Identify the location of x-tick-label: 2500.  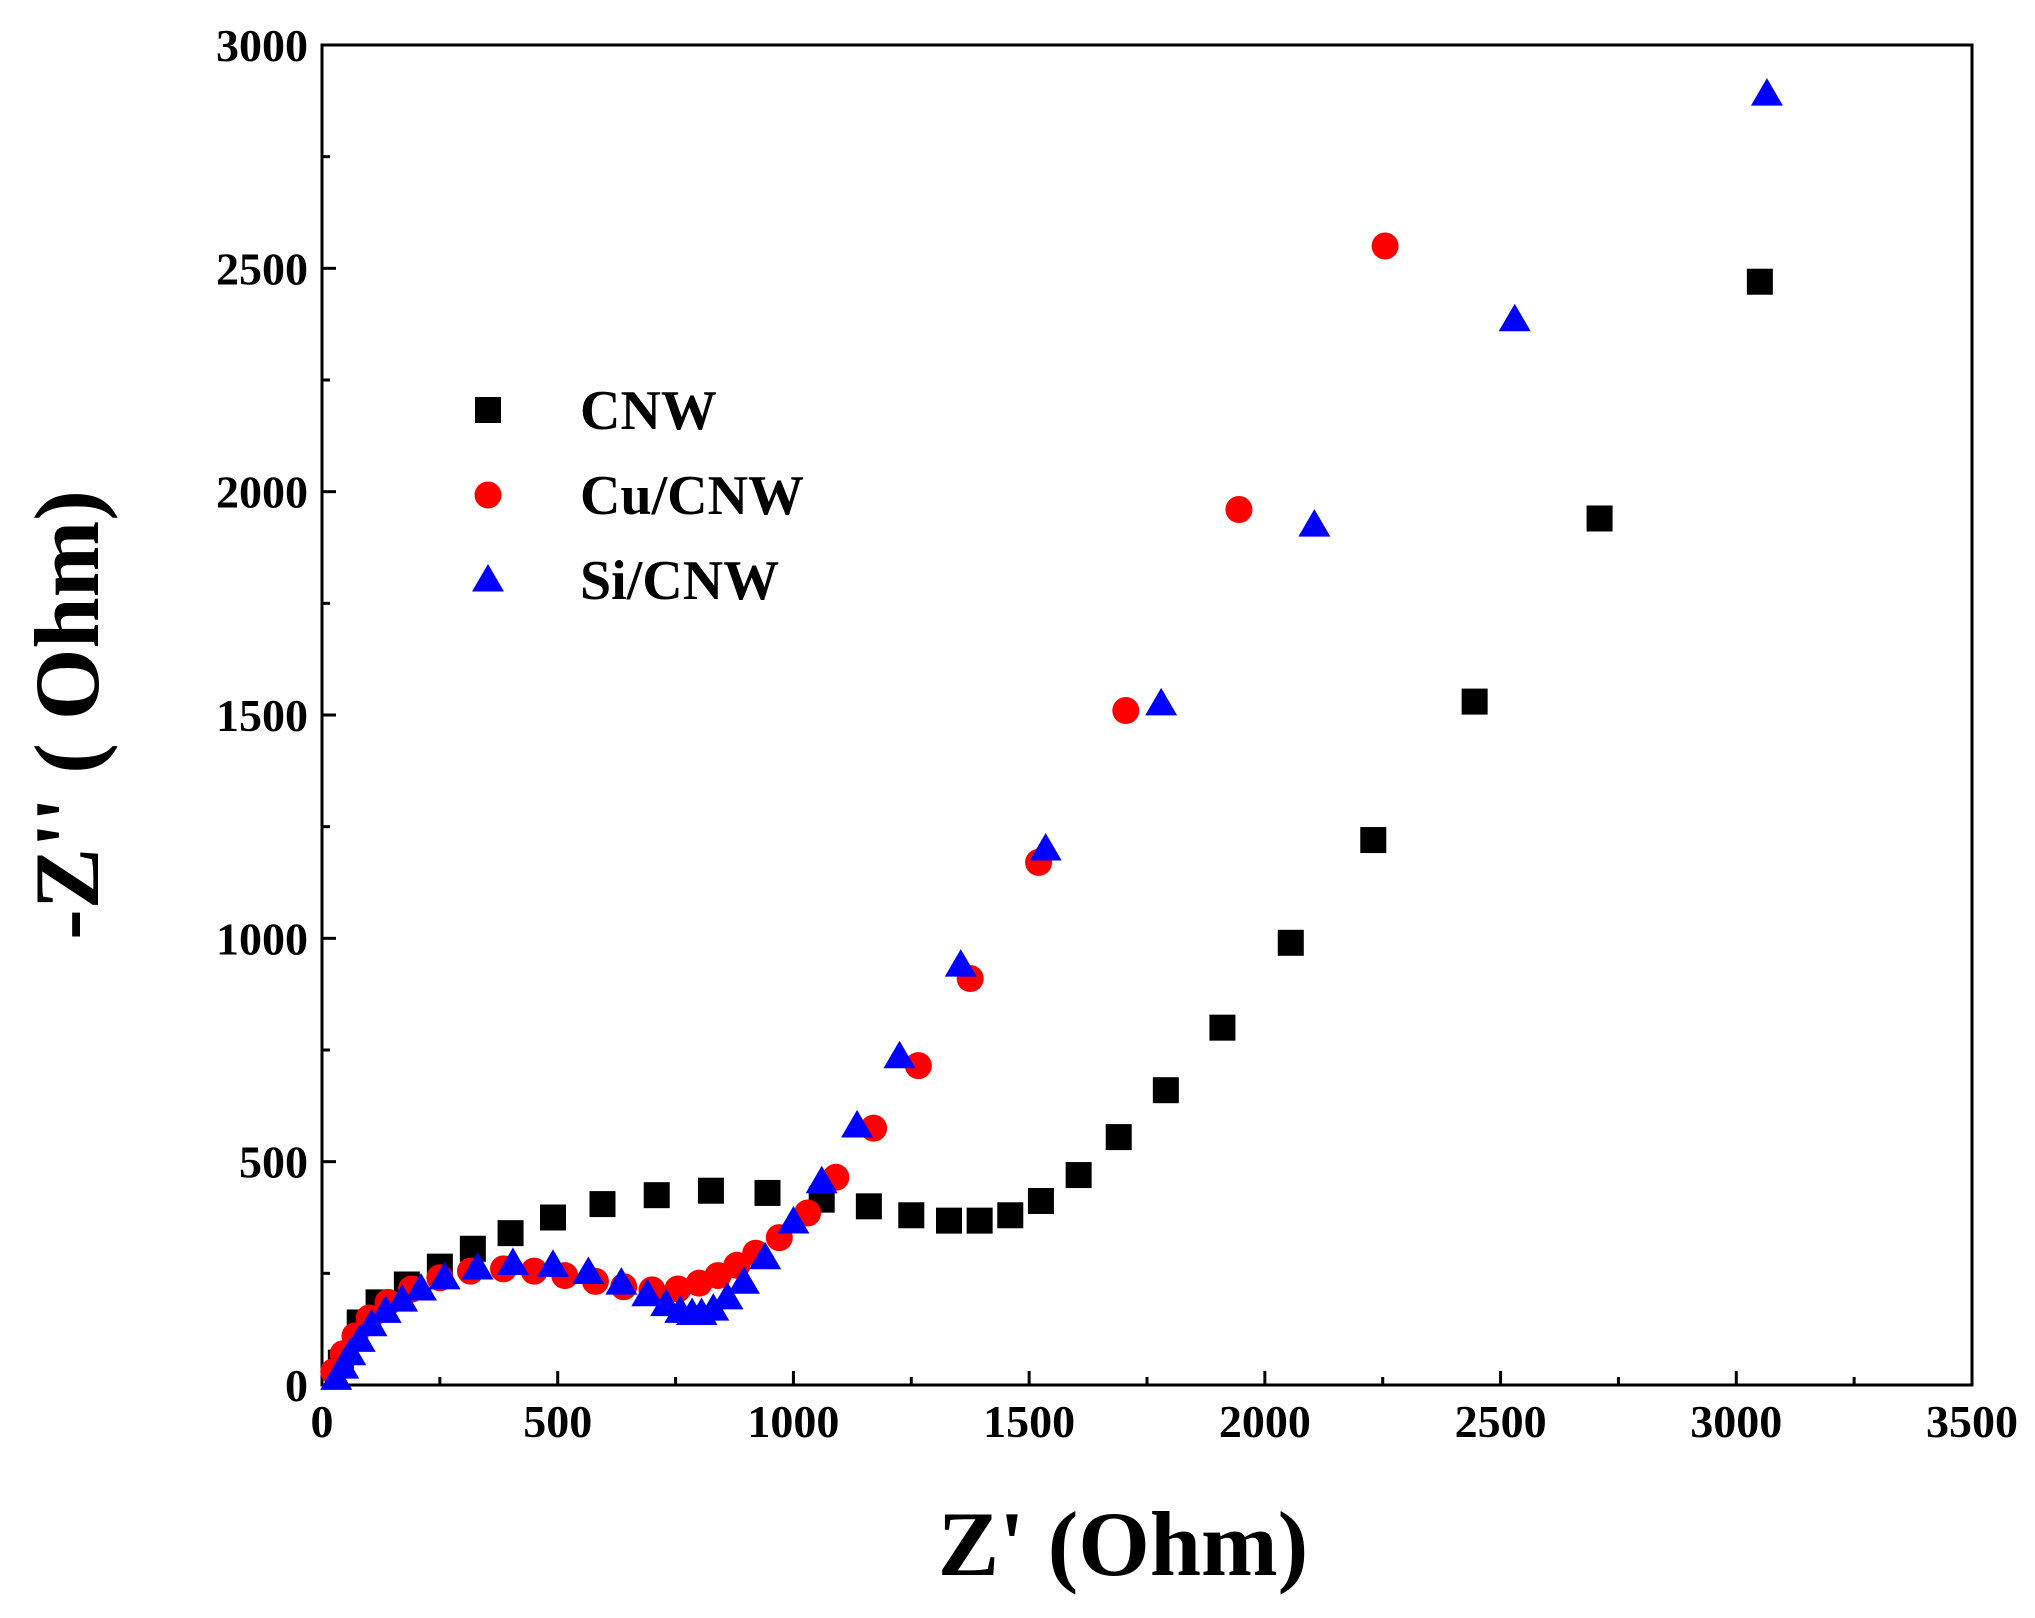
(1501, 1421).